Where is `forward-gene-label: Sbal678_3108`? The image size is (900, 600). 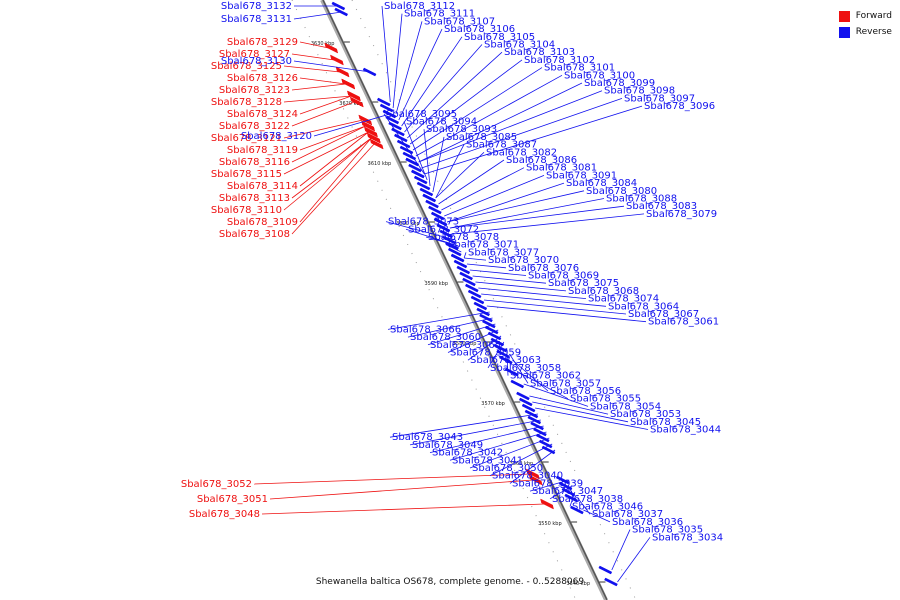
forward-gene-label: Sbal678_3108 is located at coordinates (254, 234).